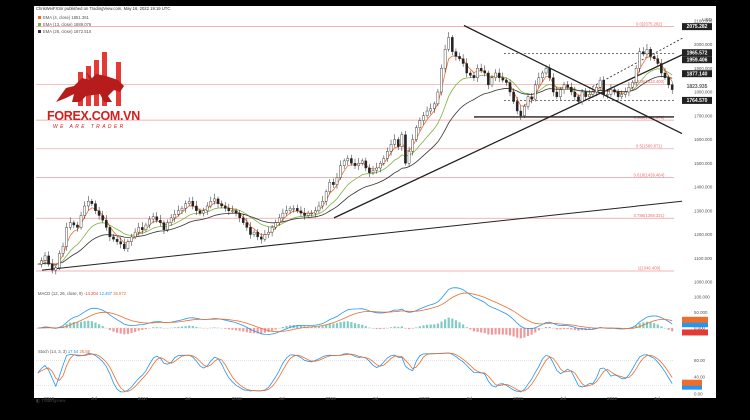 Image resolution: width=750 pixels, height=420 pixels. What do you see at coordinates (649, 145) in the screenshot?
I see `fib-level-label: 0.5(1560.871)` at bounding box center [649, 145].